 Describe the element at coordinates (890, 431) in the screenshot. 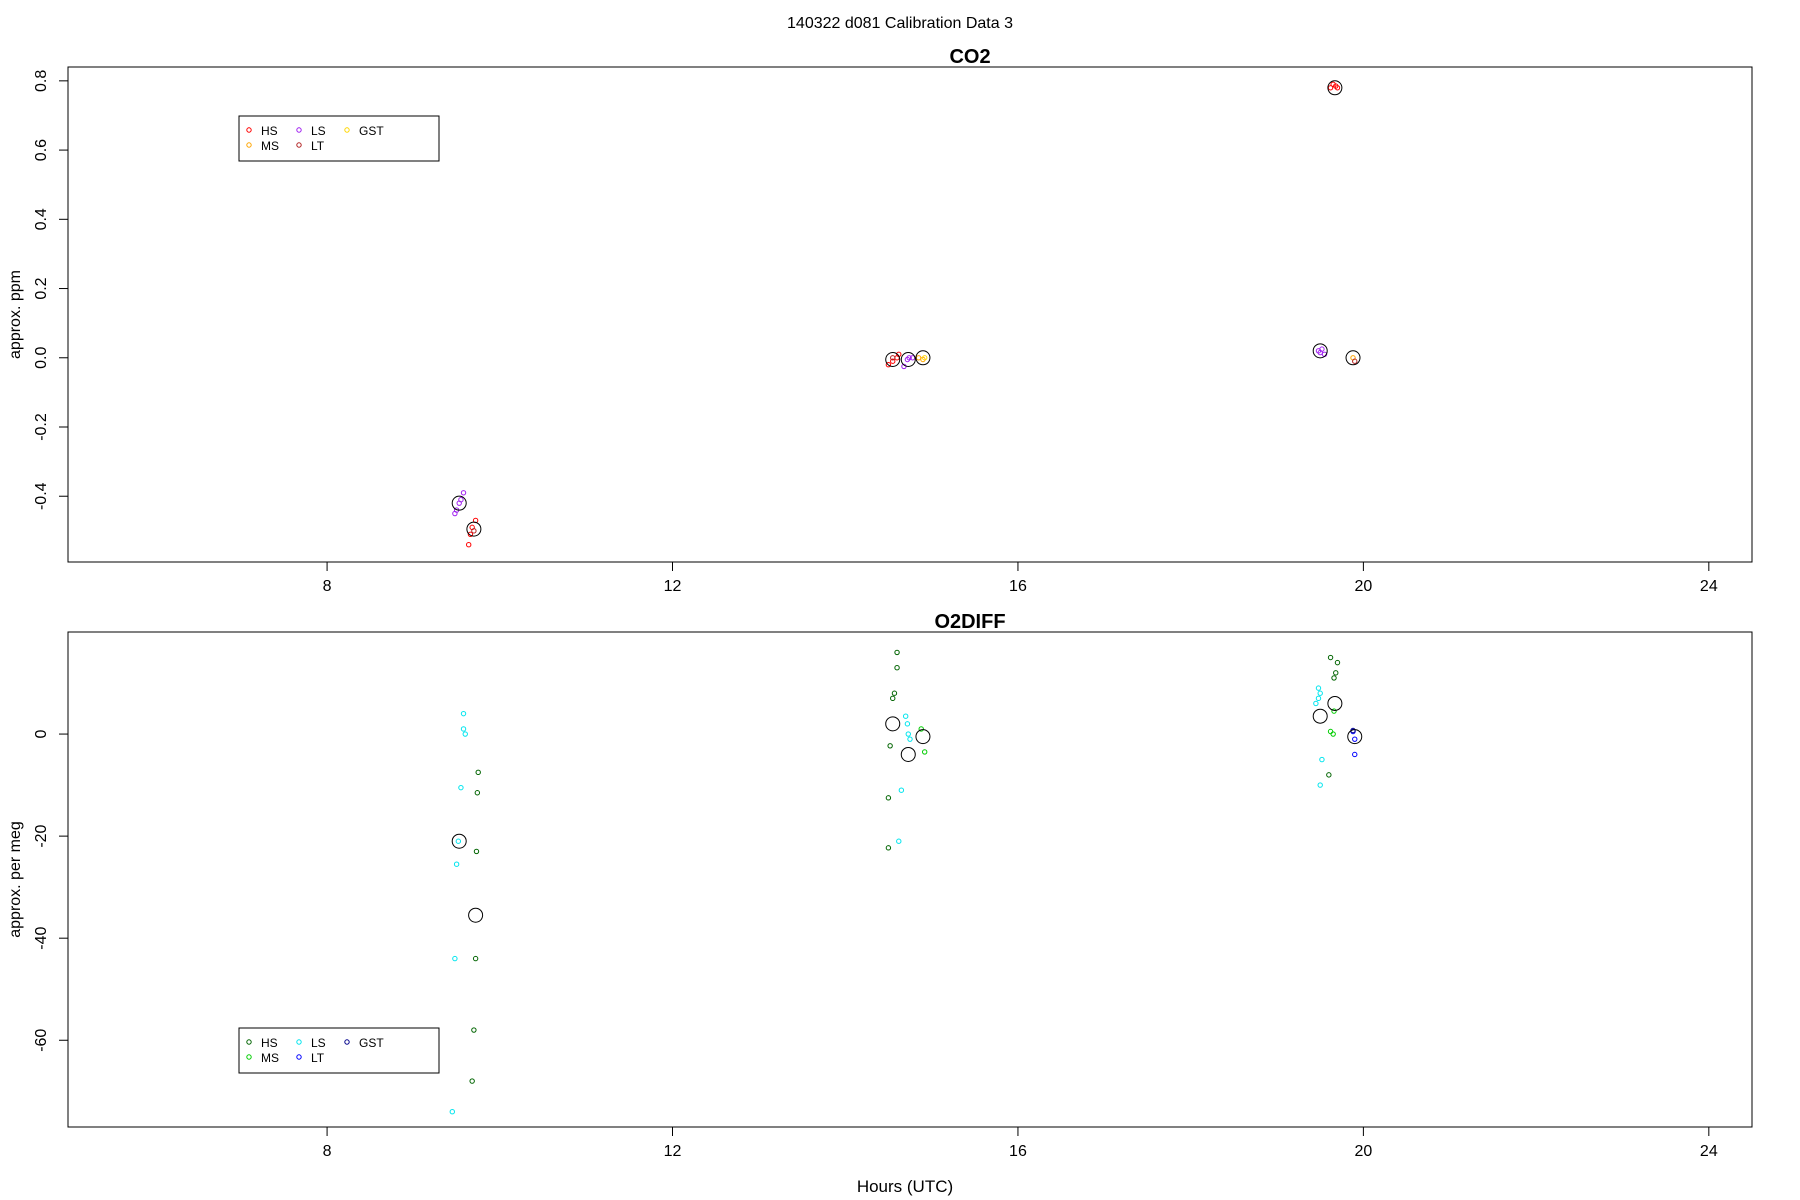

I see `series-ls` at that location.